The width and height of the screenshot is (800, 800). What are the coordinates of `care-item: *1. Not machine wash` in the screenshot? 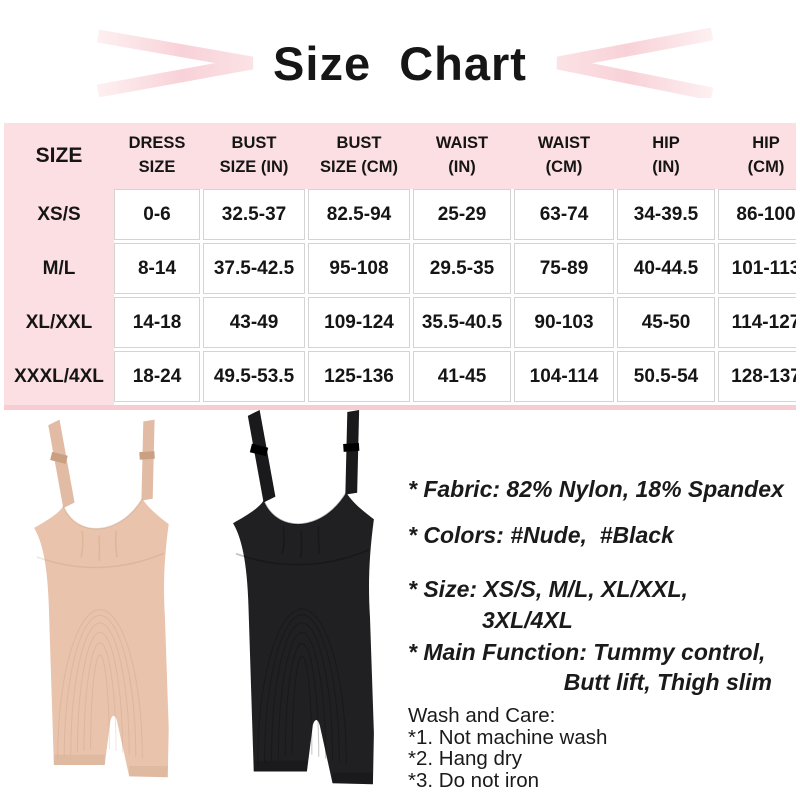 It's located at (508, 737).